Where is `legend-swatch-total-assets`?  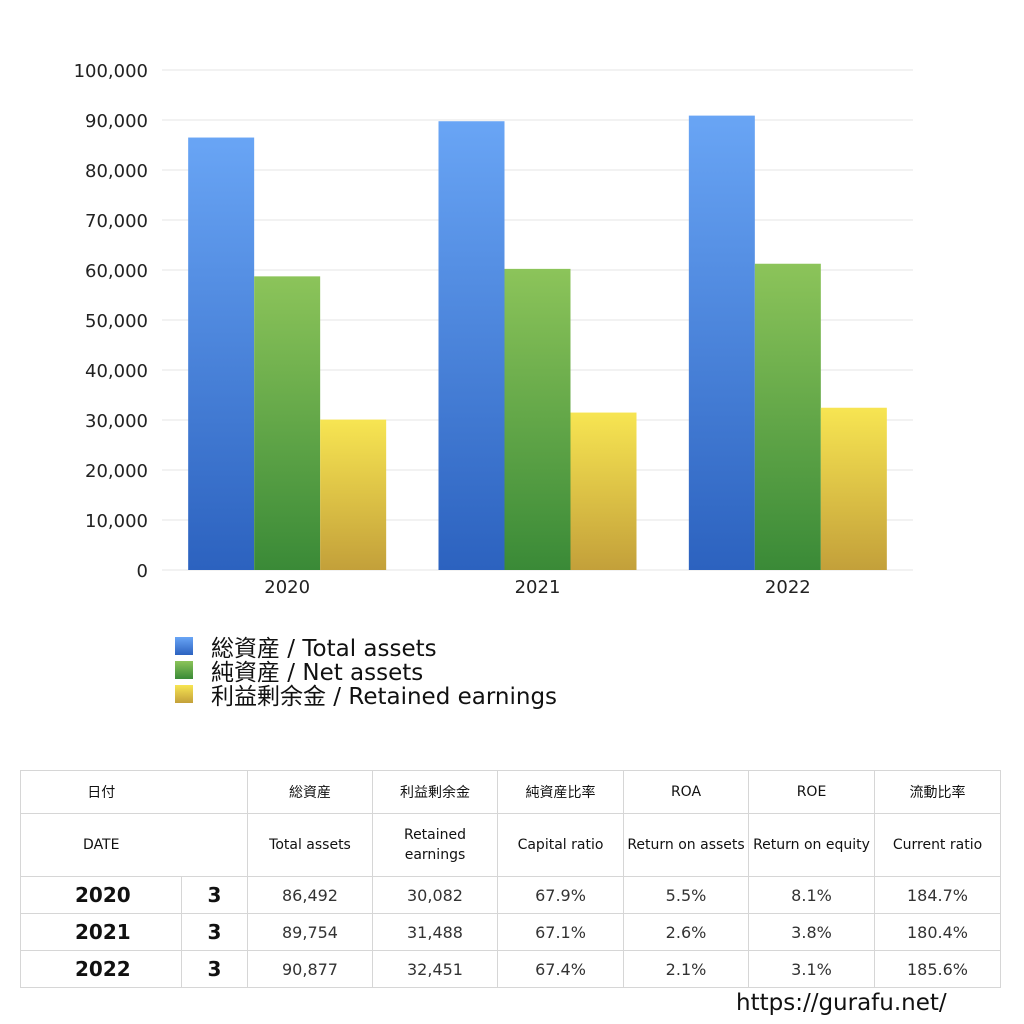
legend-swatch-total-assets is located at coordinates (184, 646).